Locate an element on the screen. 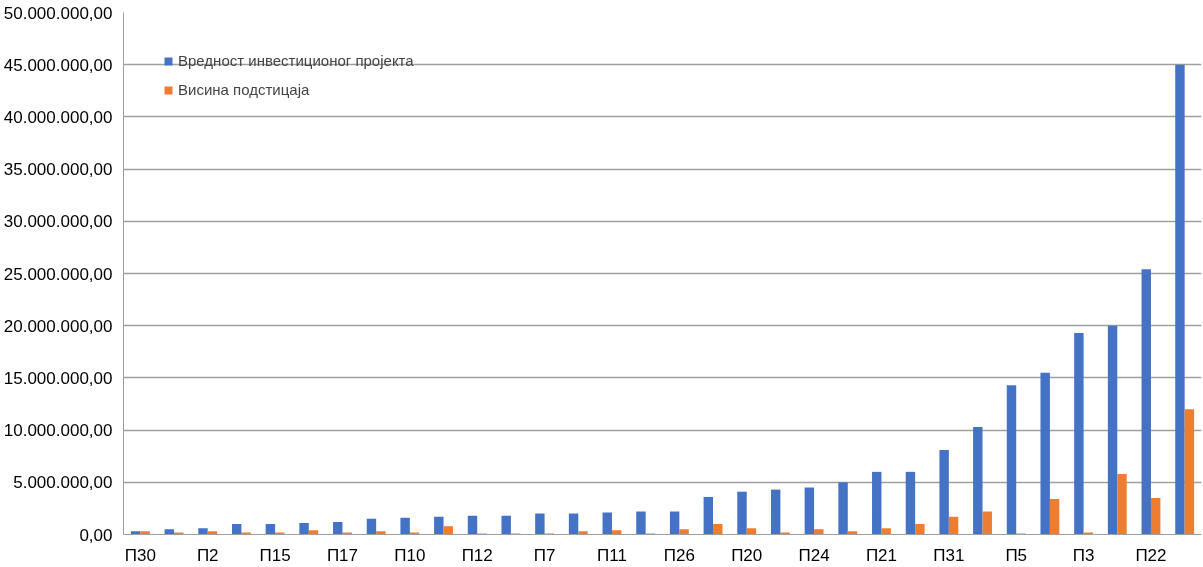 The width and height of the screenshot is (1203, 567). x-tick-label: П10 is located at coordinates (410, 555).